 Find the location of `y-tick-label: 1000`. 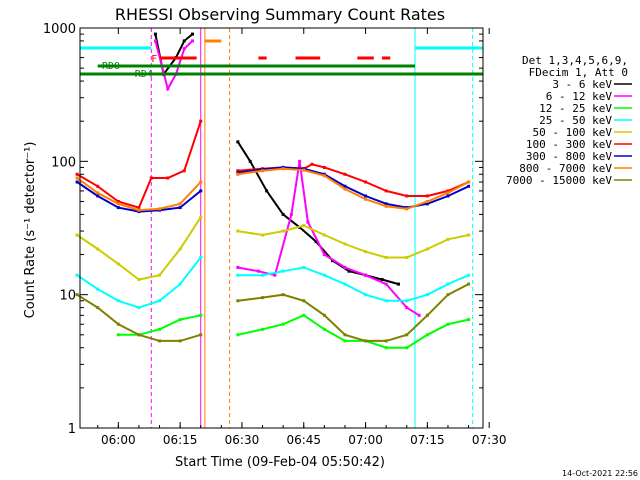

y-tick-label: 1000 is located at coordinates (59, 29).